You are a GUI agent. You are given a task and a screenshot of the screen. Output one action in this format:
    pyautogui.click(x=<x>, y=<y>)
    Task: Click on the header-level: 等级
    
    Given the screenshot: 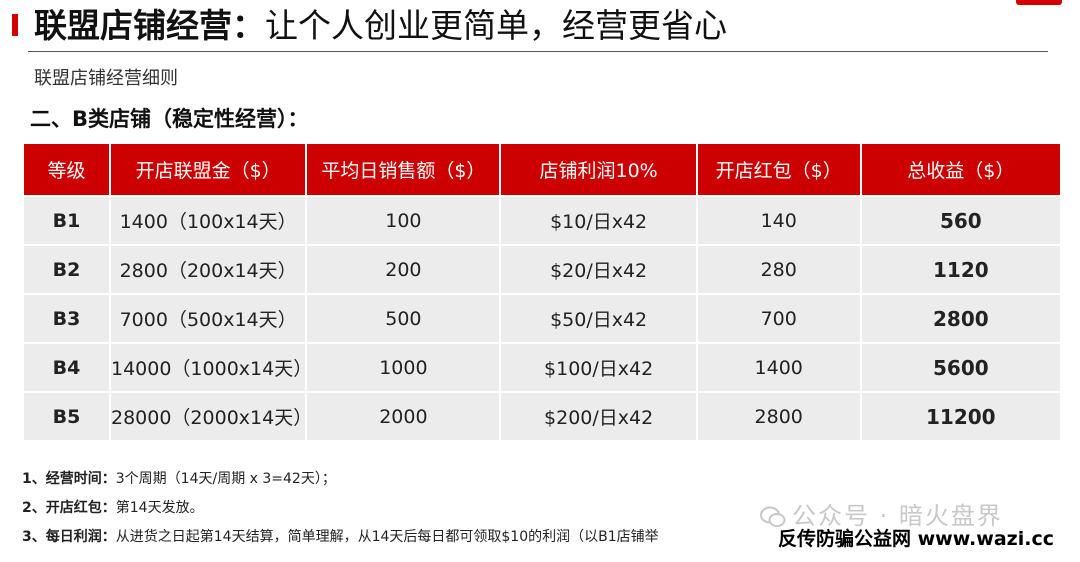 What is the action you would take?
    pyautogui.click(x=66, y=169)
    